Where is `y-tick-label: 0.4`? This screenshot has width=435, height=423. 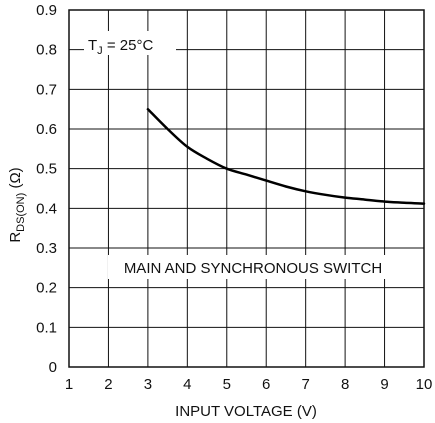 y-tick-label: 0.4 is located at coordinates (46, 208).